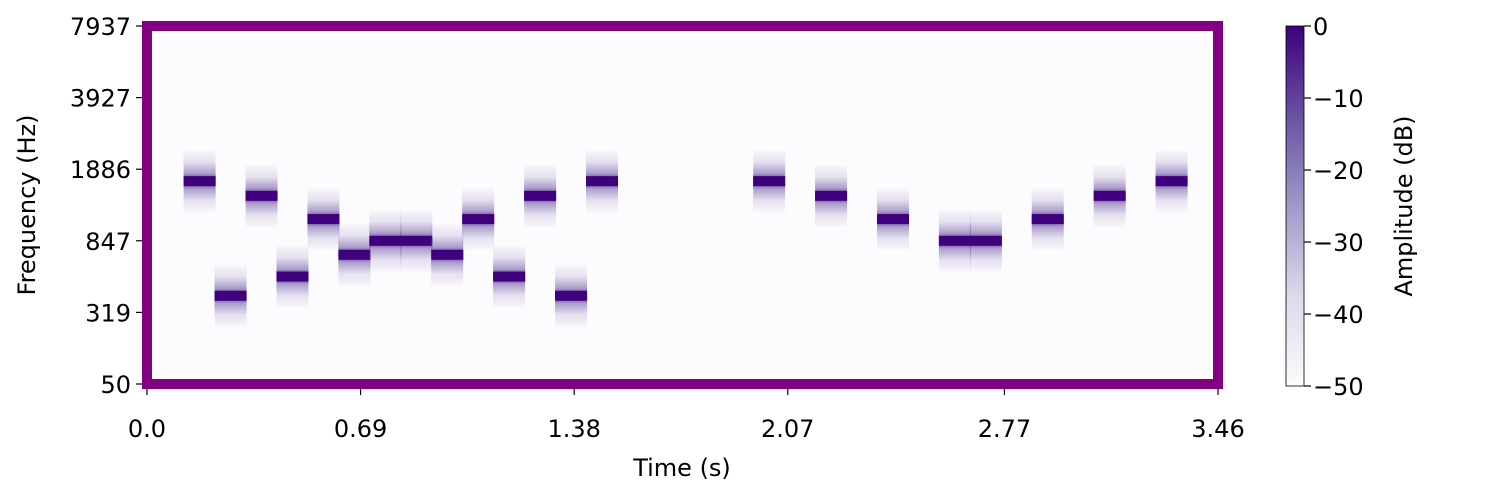 The width and height of the screenshot is (1500, 500). What do you see at coordinates (1320, 27) in the screenshot?
I see `colorbar-tick-label: 0` at bounding box center [1320, 27].